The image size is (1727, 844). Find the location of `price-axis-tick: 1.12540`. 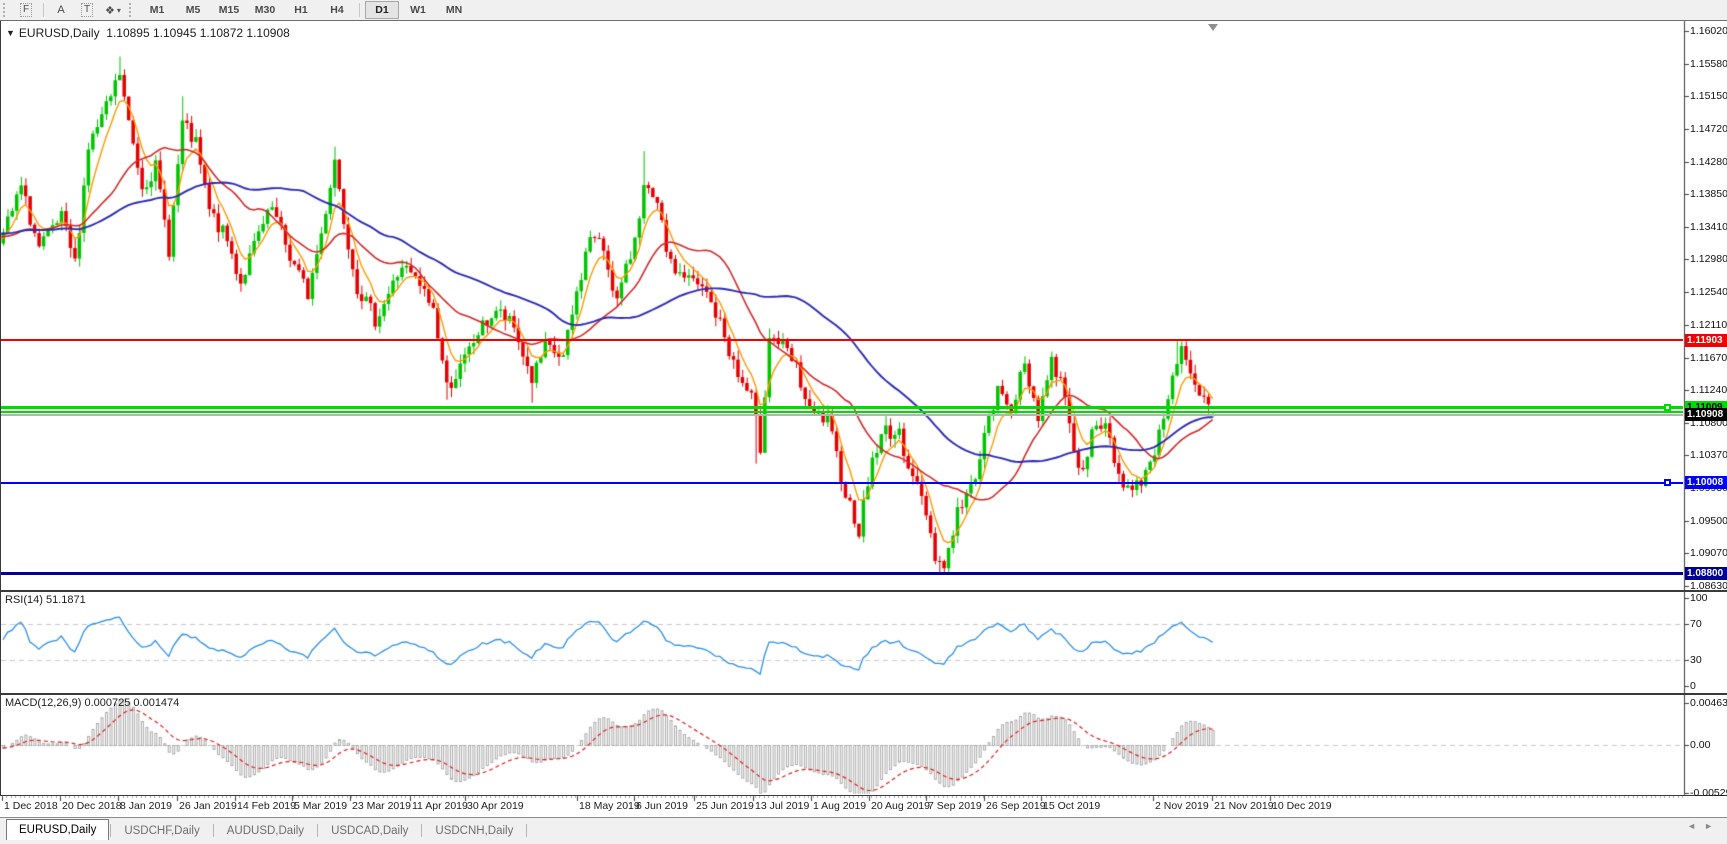

price-axis-tick: 1.12540 is located at coordinates (1708, 292).